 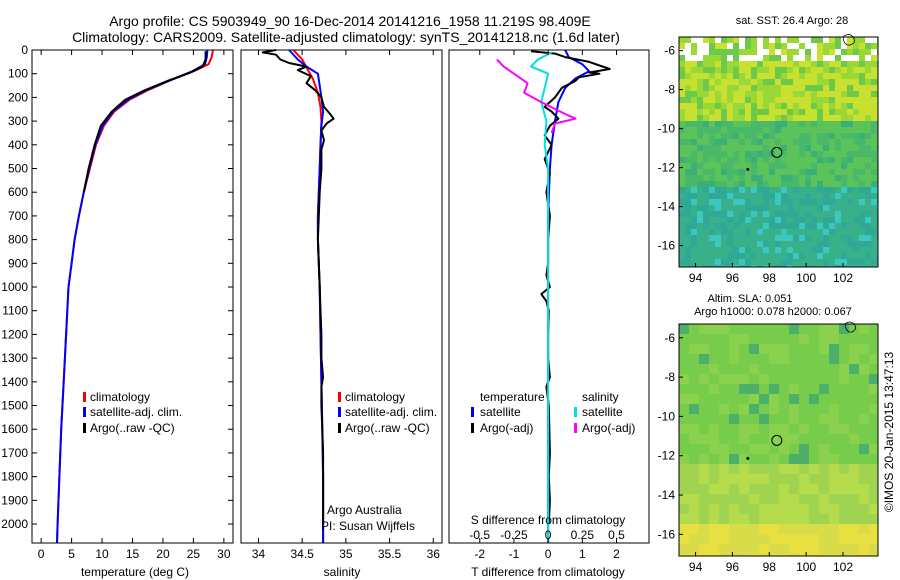 I want to click on y-tick-label: -8, so click(x=669, y=90).